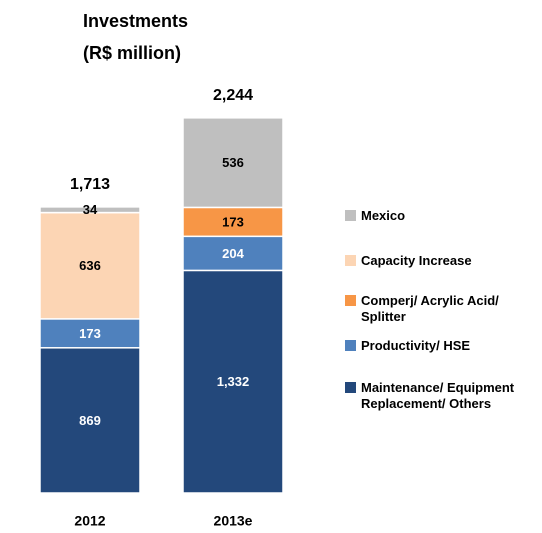 This screenshot has height=533, width=542. Describe the element at coordinates (233, 253) in the screenshot. I see `data-label: 204` at that location.